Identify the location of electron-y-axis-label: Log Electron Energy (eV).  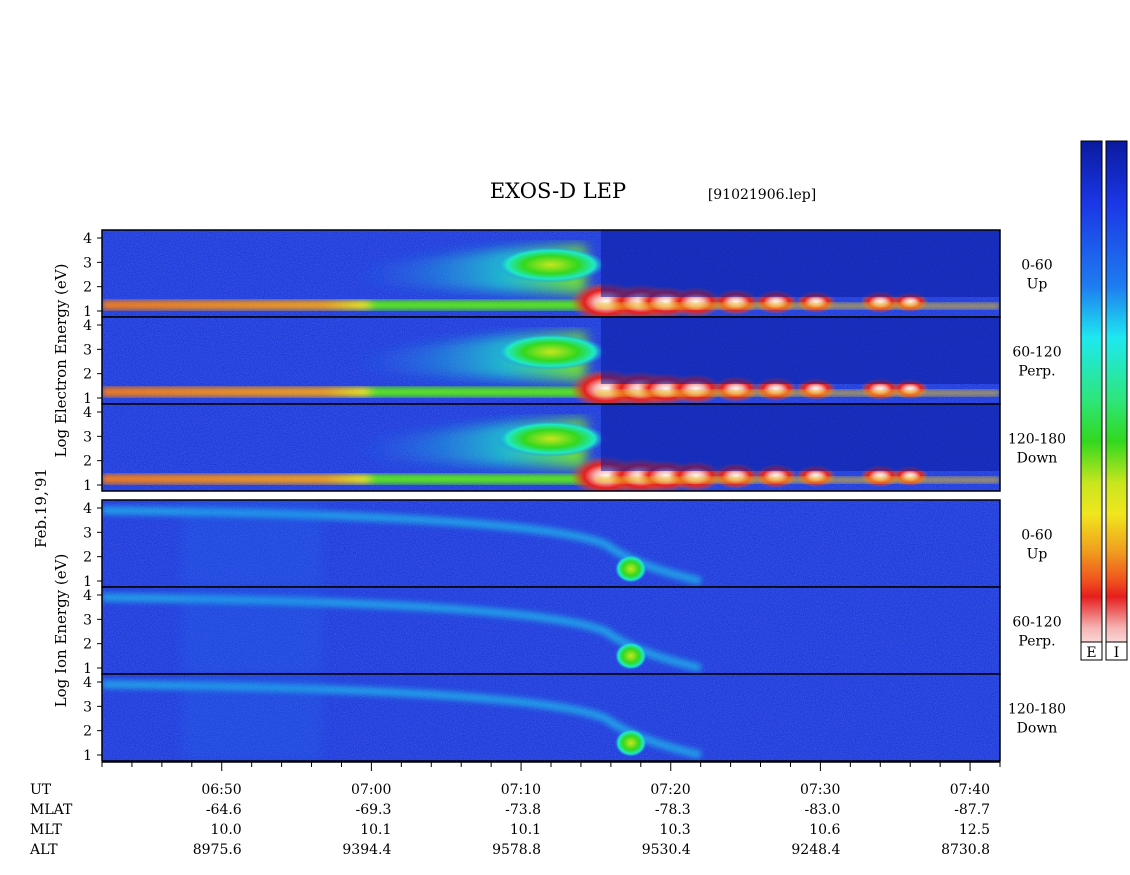
(61, 361).